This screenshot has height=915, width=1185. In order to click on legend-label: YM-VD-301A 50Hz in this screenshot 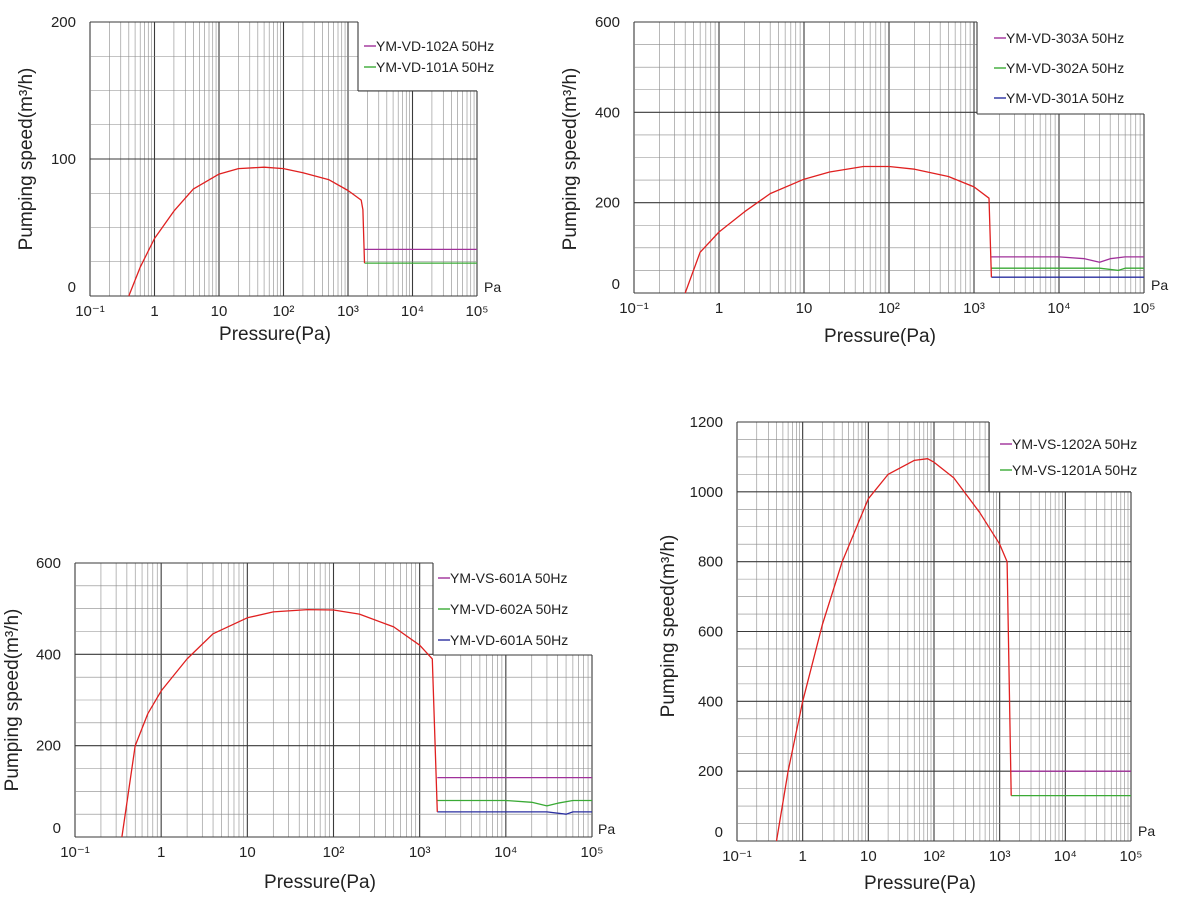, I will do `click(1065, 98)`.